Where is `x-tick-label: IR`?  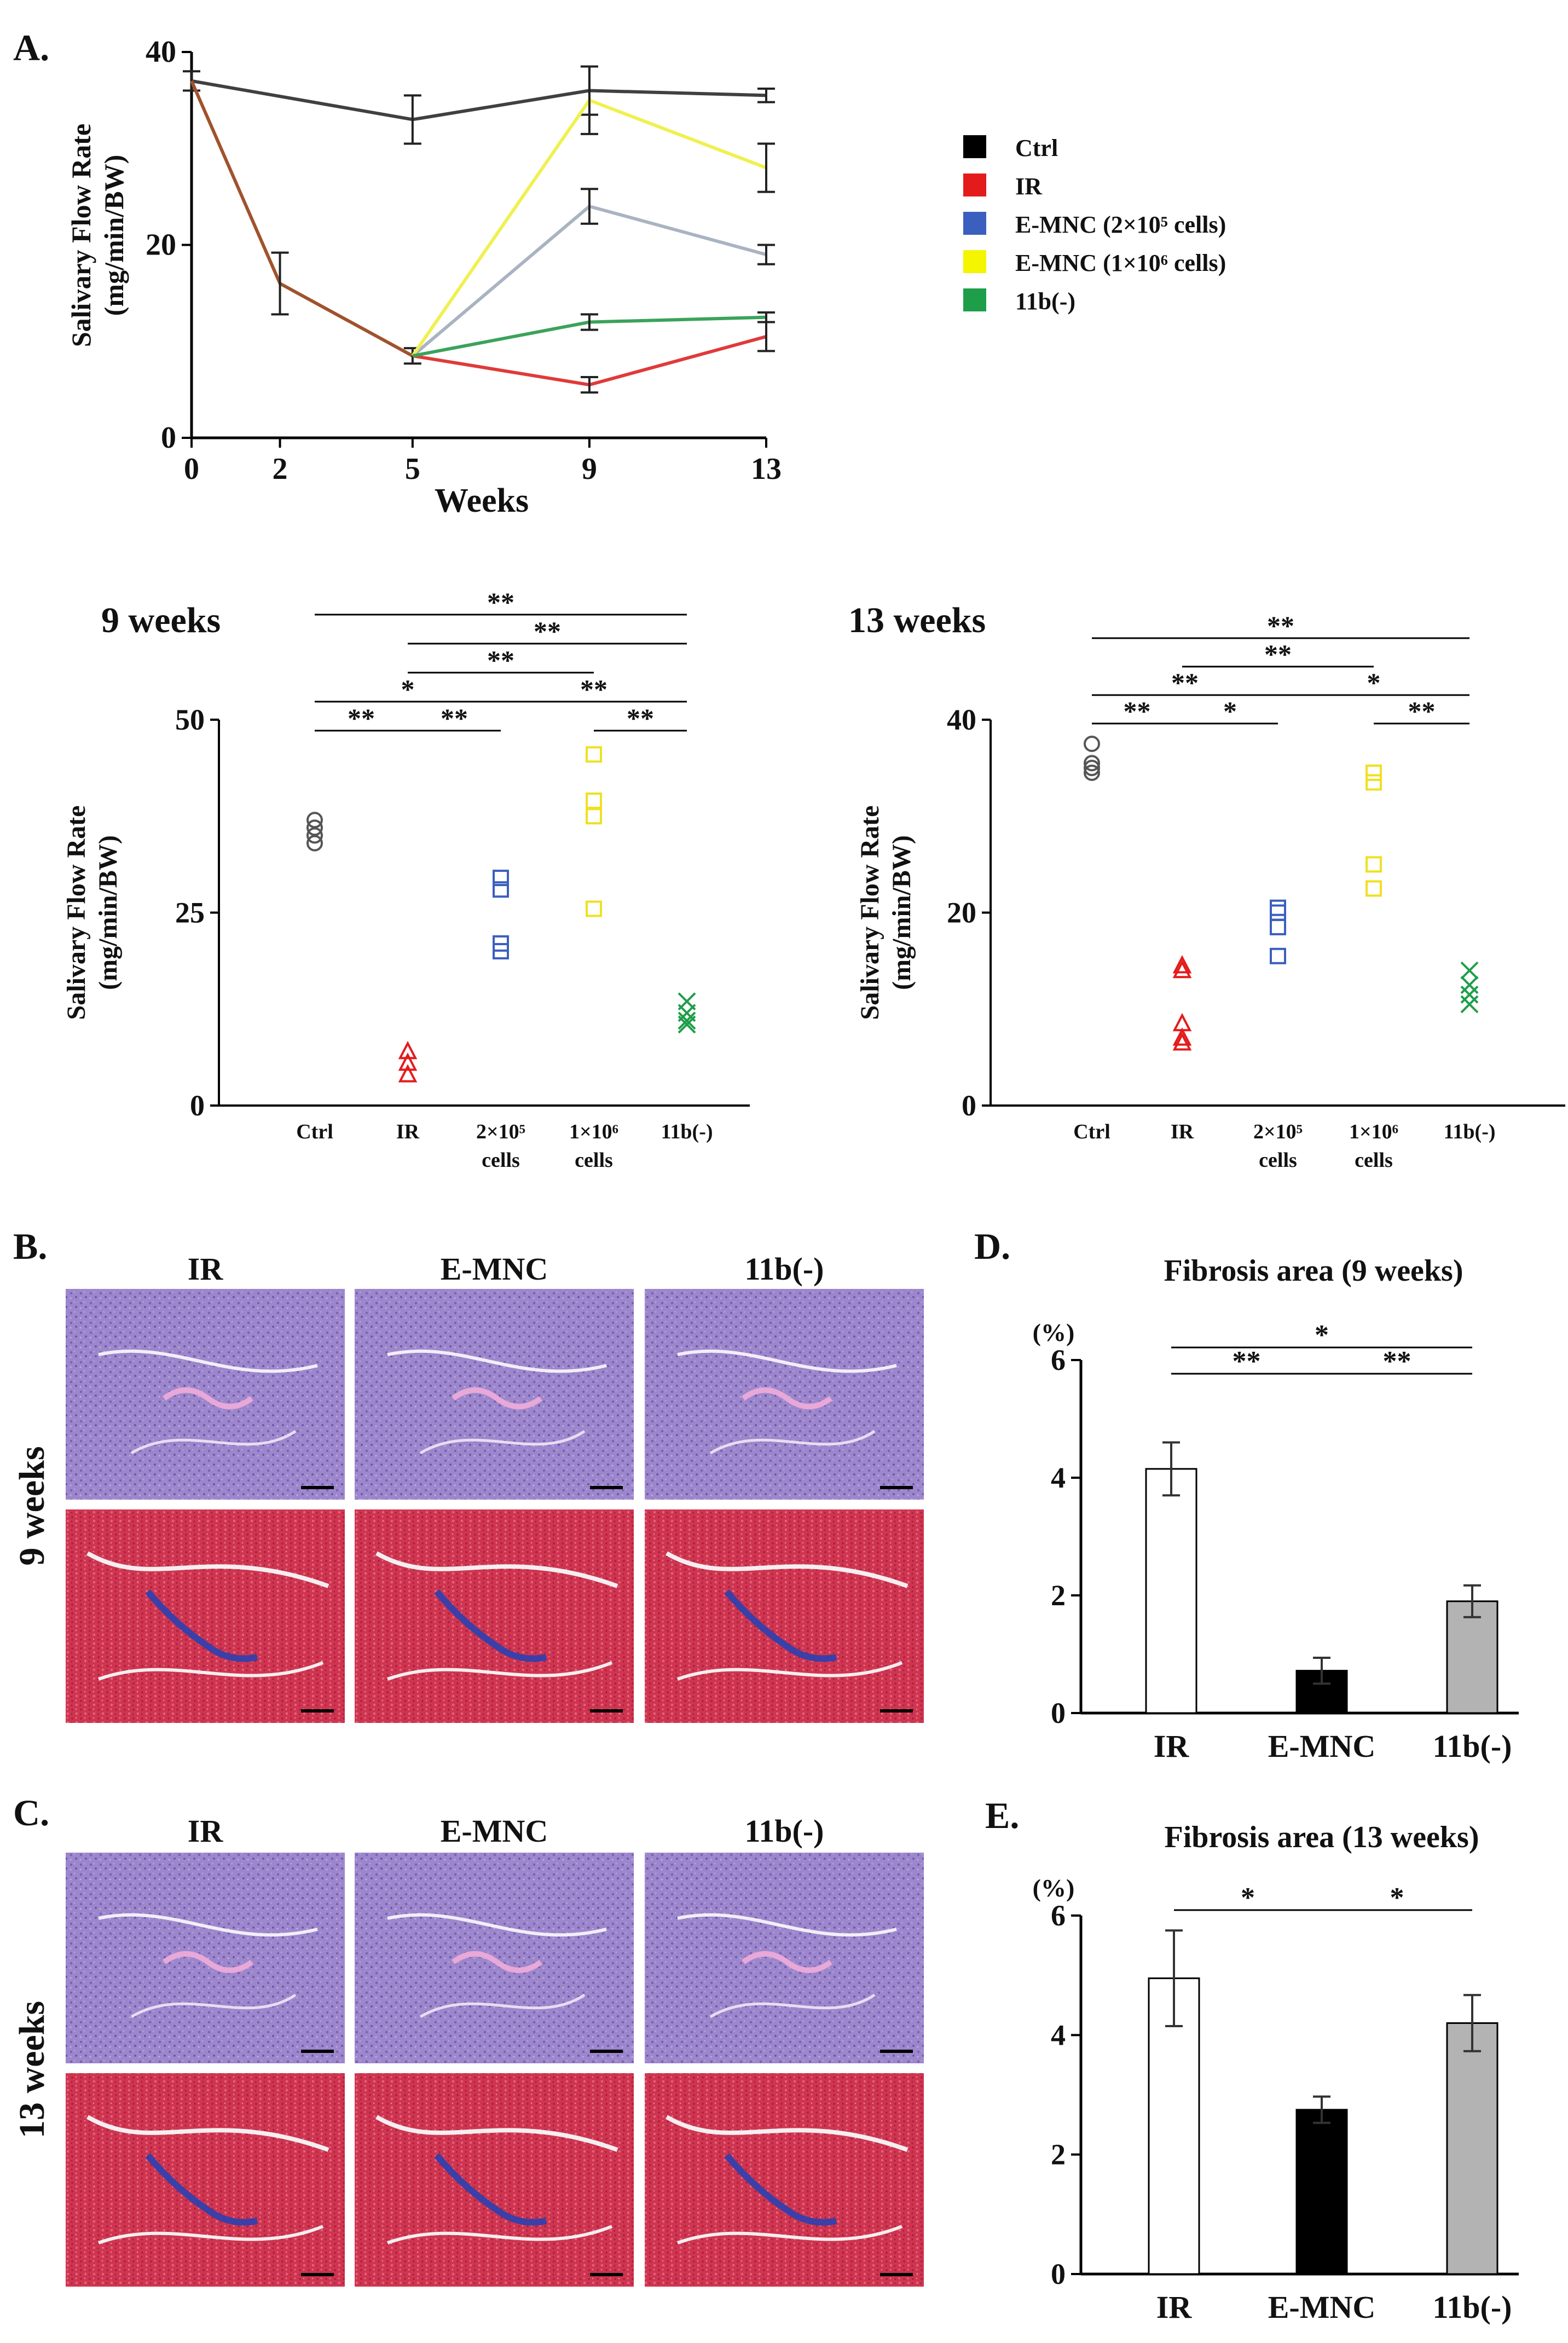
x-tick-label: IR is located at coordinates (408, 1131).